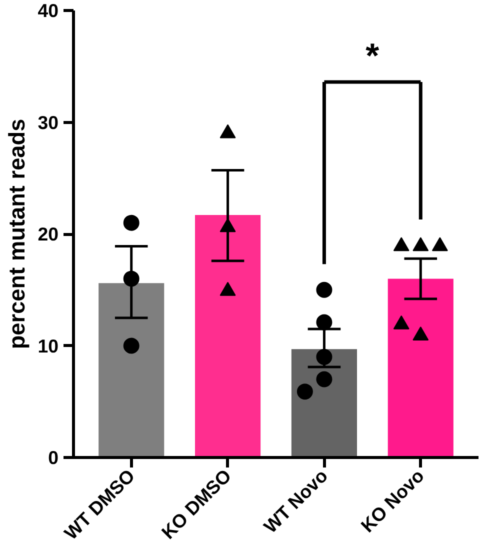  I want to click on y-axis-title: percent mutant reads, so click(17, 234).